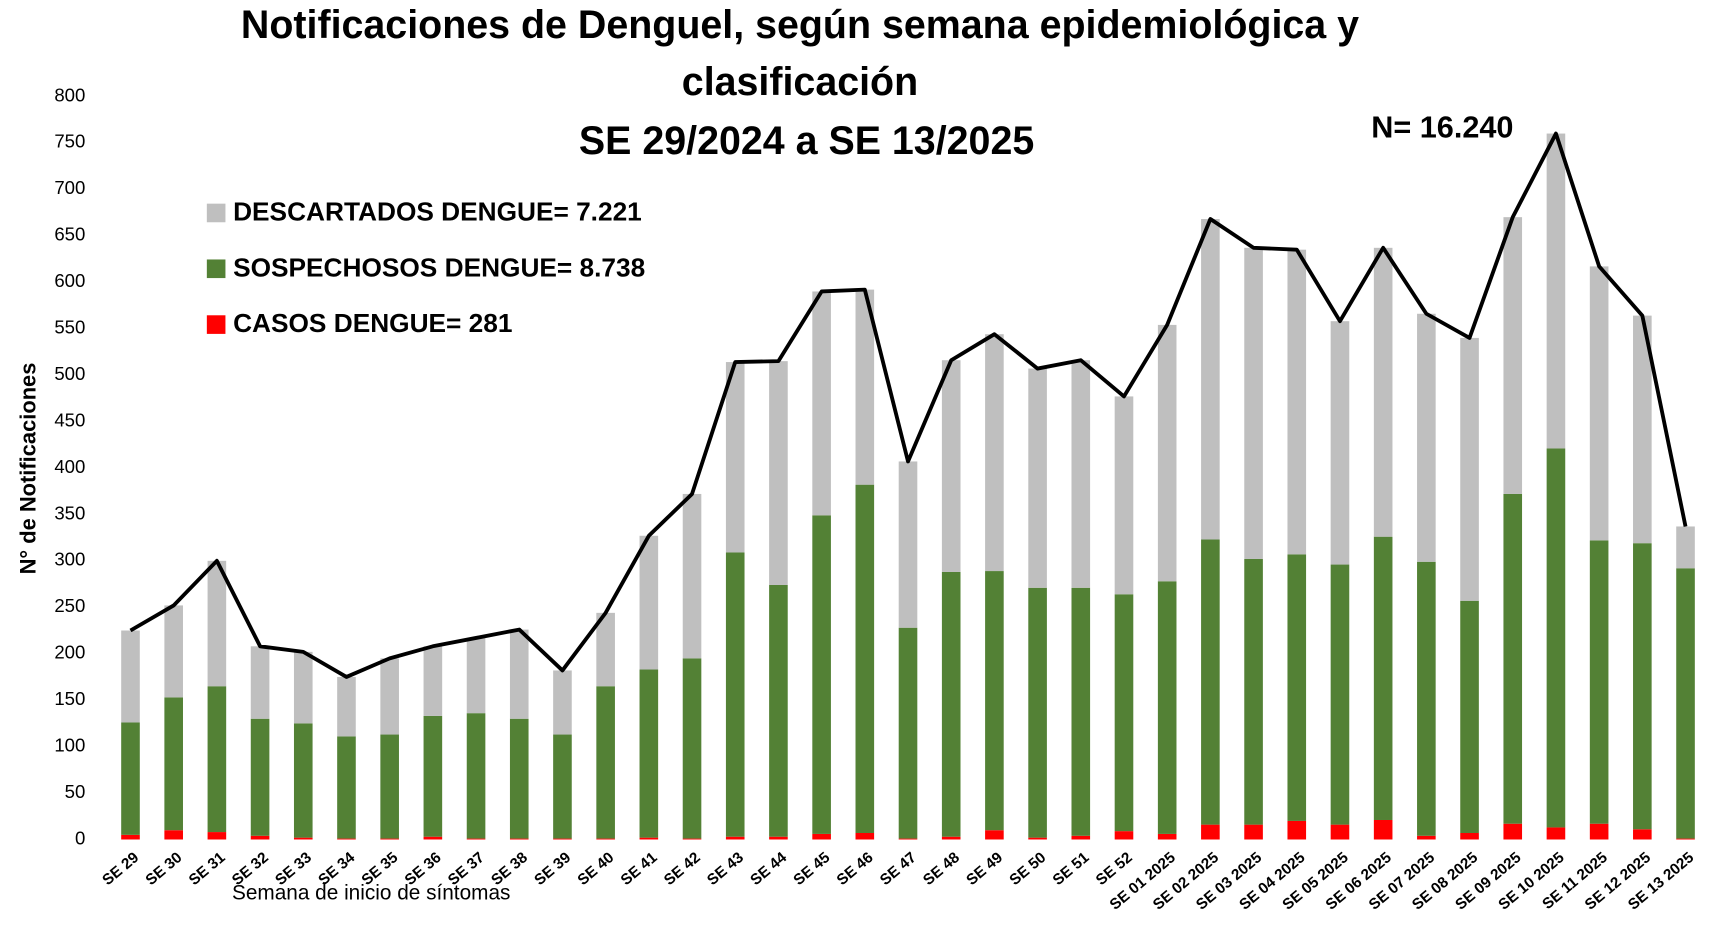 The image size is (1716, 937). I want to click on y-tick-label: 150, so click(69, 698).